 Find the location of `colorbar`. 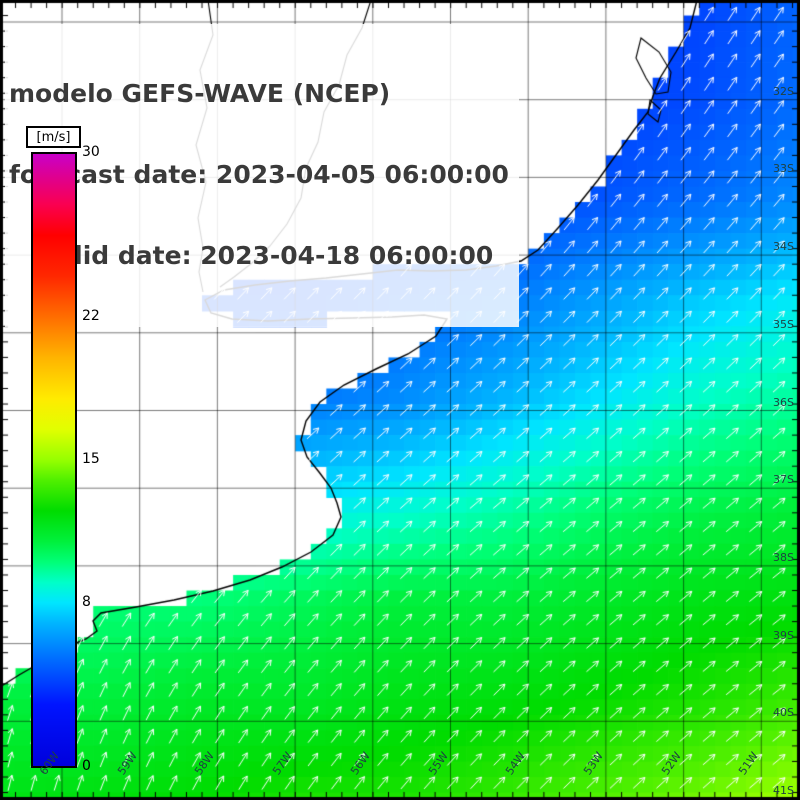

colorbar is located at coordinates (54, 460).